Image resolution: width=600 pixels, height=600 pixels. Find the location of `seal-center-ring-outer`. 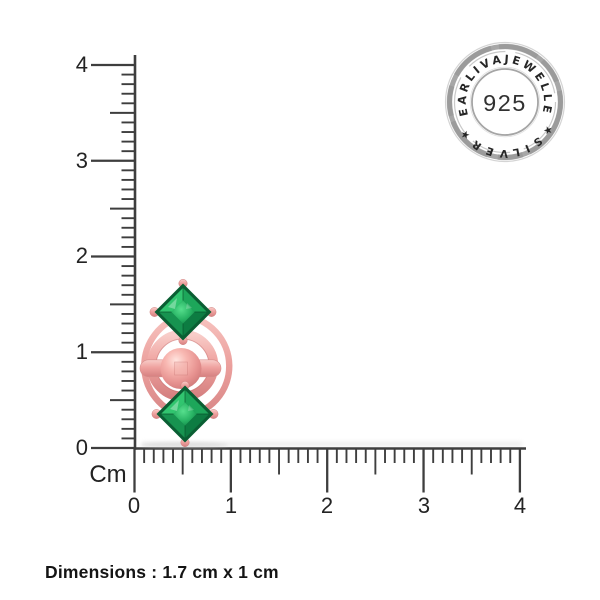

seal-center-ring-outer is located at coordinates (505, 102).